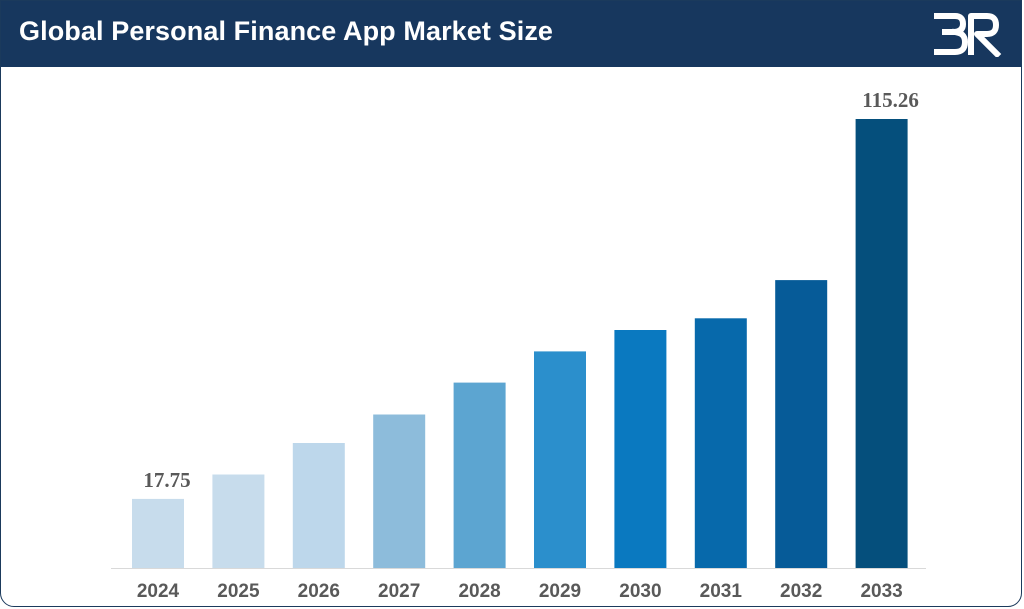  What do you see at coordinates (319, 591) in the screenshot?
I see `x-tick-label: 2026` at bounding box center [319, 591].